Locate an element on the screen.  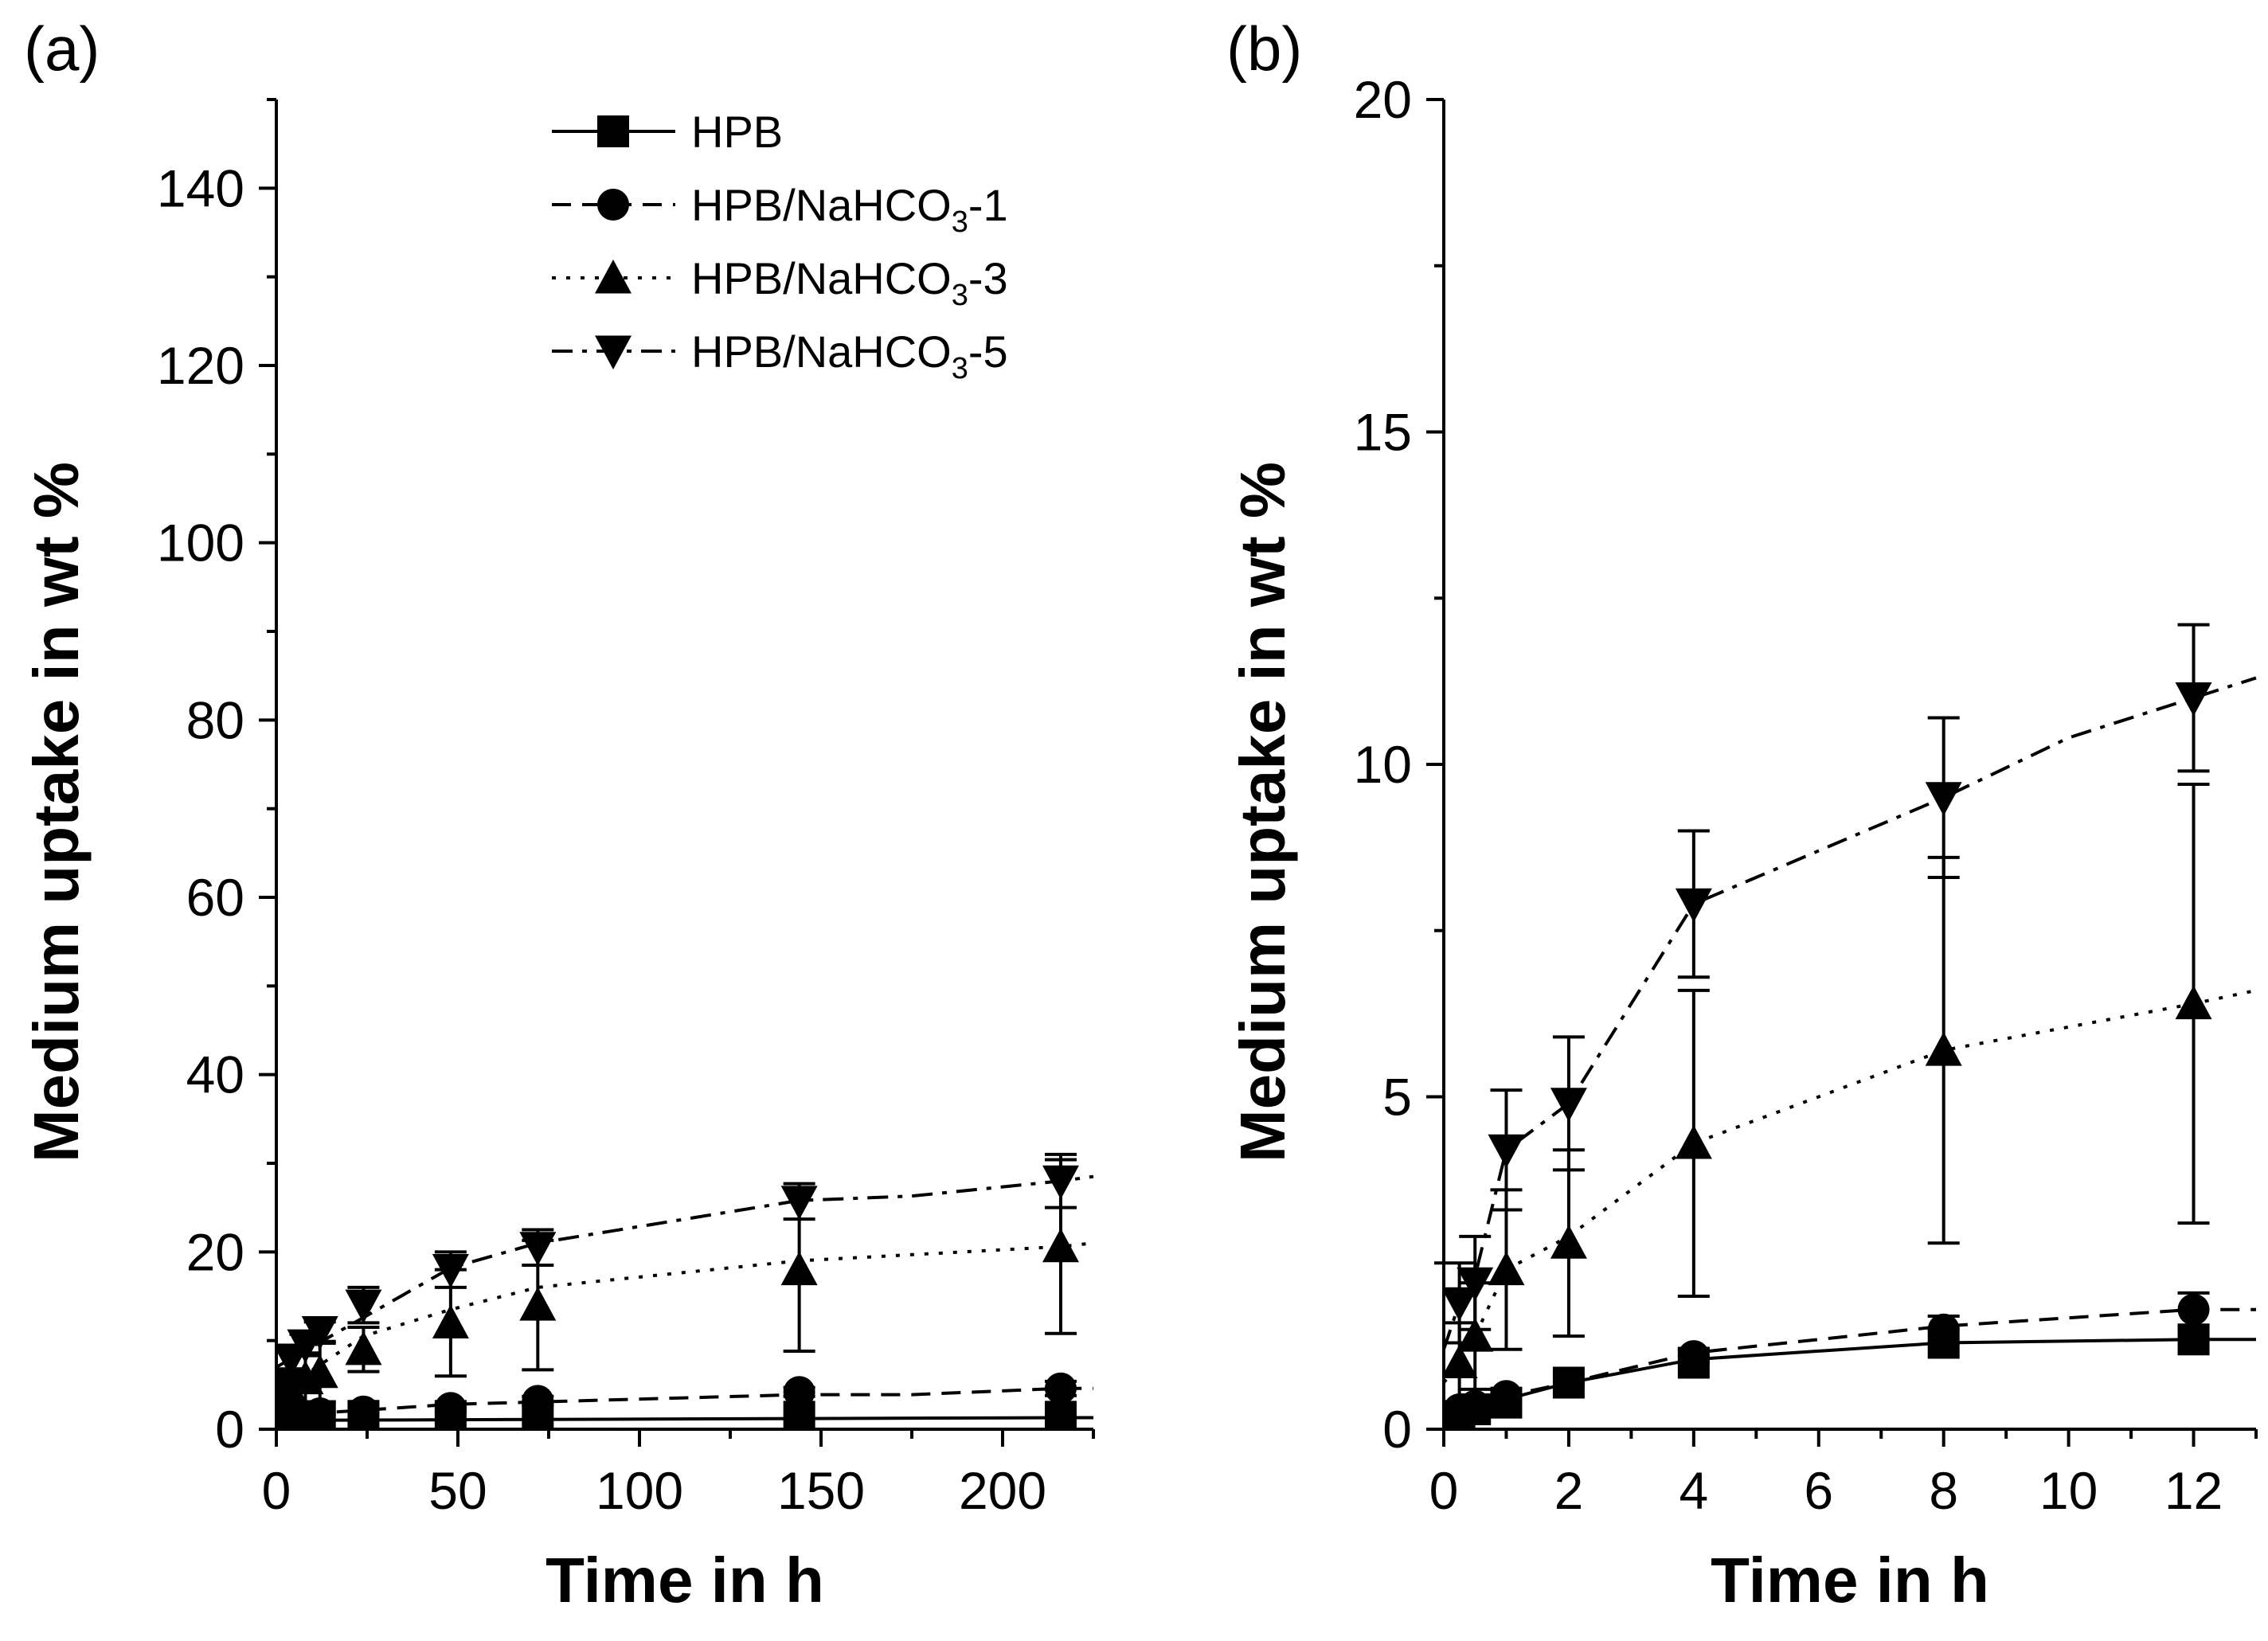
legend-label-suffix: -3 is located at coordinates (988, 278).